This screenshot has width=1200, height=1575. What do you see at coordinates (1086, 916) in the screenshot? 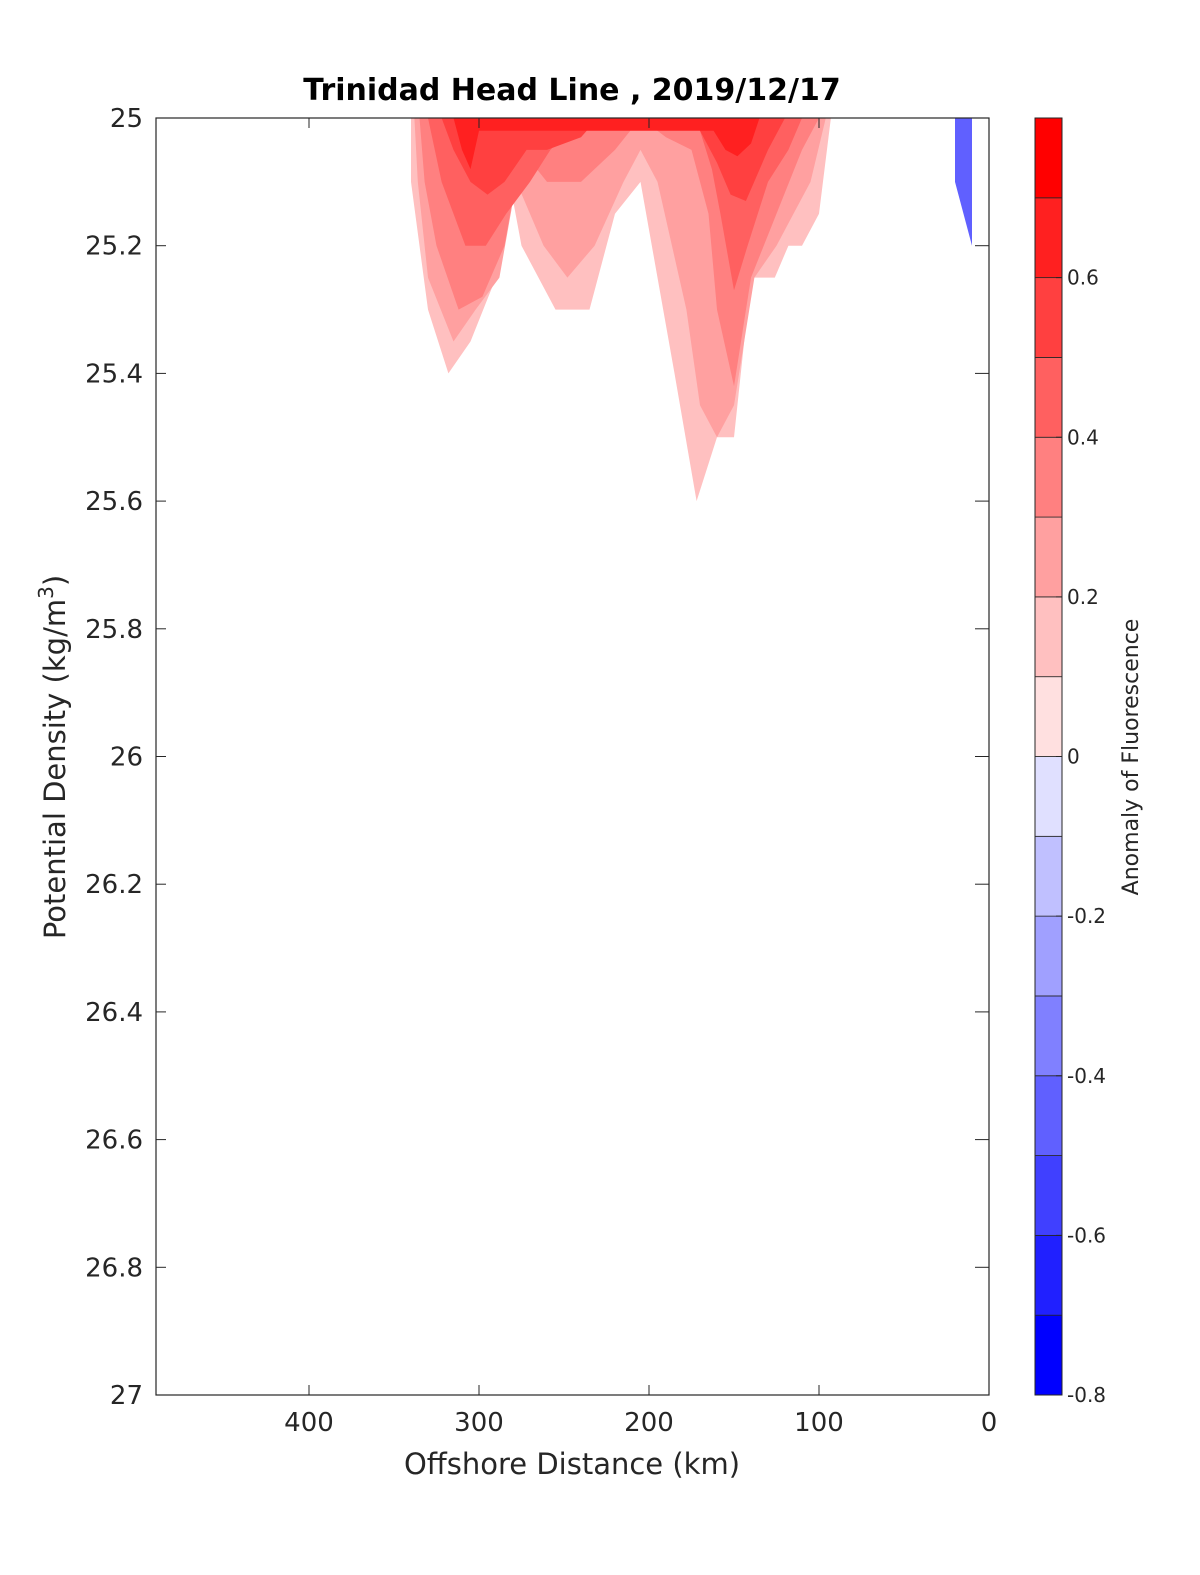
I see `colorbar-tick-label: -0.2` at bounding box center [1086, 916].